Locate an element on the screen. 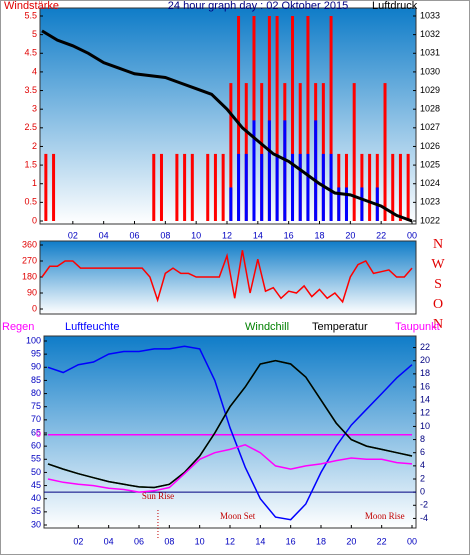 Image resolution: width=470 pixels, height=555 pixels. x-tick-label: 10 is located at coordinates (200, 541).